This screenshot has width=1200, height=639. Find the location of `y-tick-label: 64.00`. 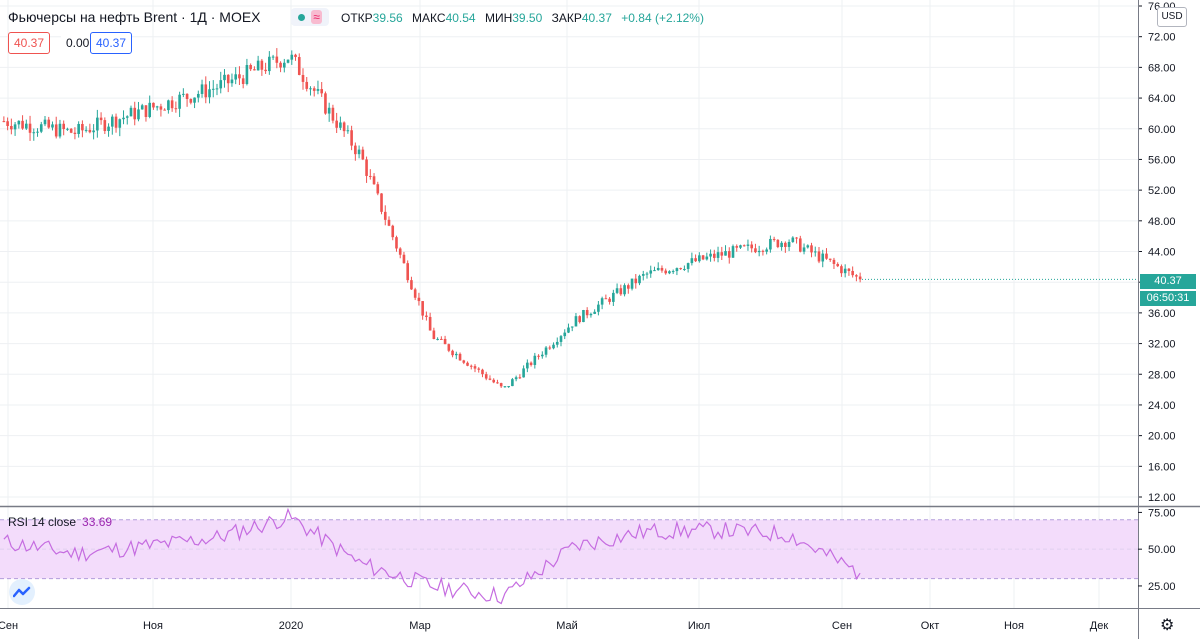

y-tick-label: 64.00 is located at coordinates (1162, 99).